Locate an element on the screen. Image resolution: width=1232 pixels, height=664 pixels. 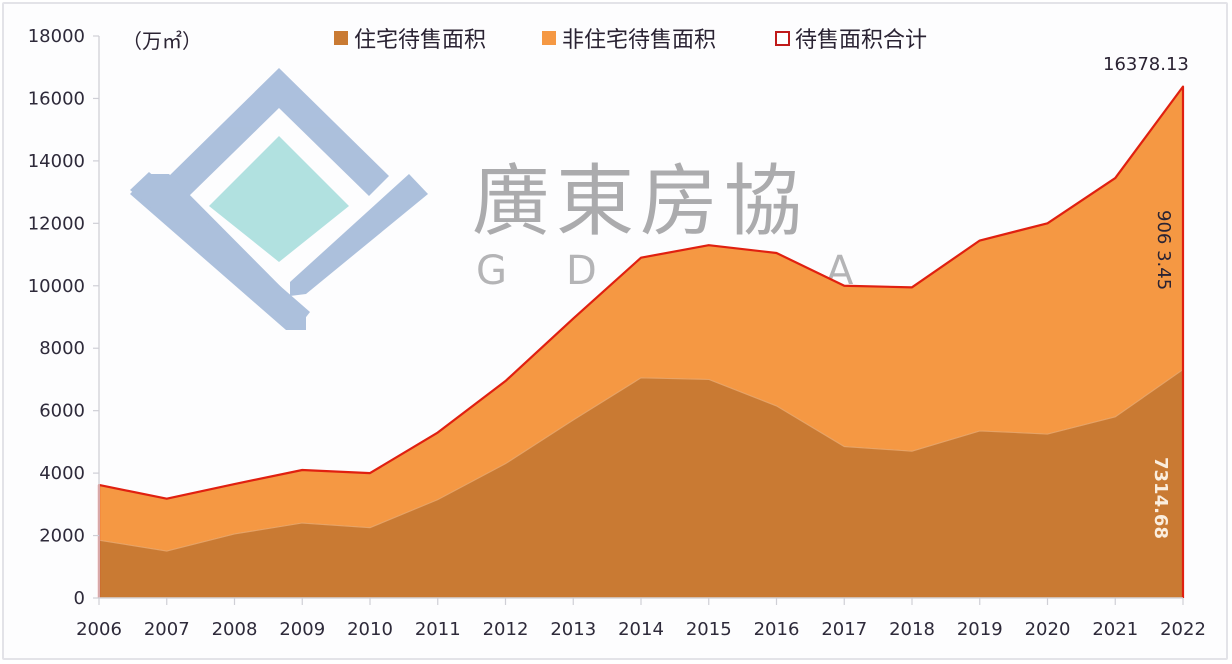
diamond-logo-icon is located at coordinates (279, 199).